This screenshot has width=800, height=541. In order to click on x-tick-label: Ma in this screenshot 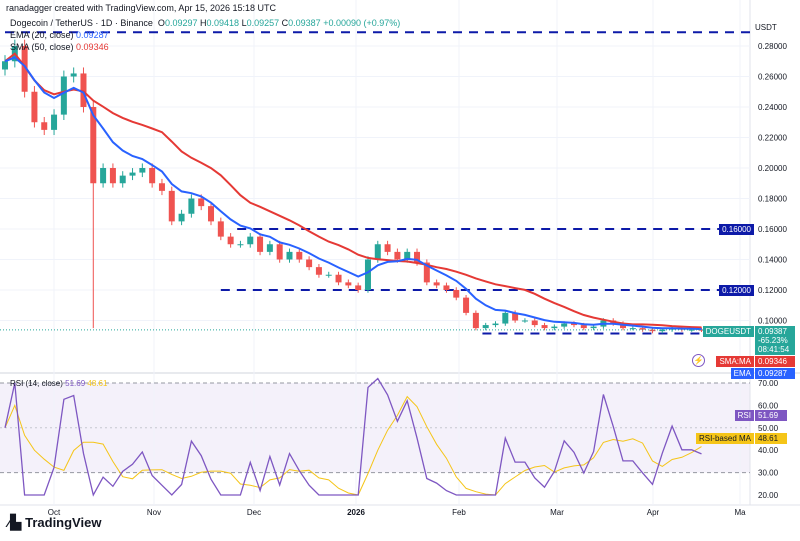, I will do `click(740, 512)`.